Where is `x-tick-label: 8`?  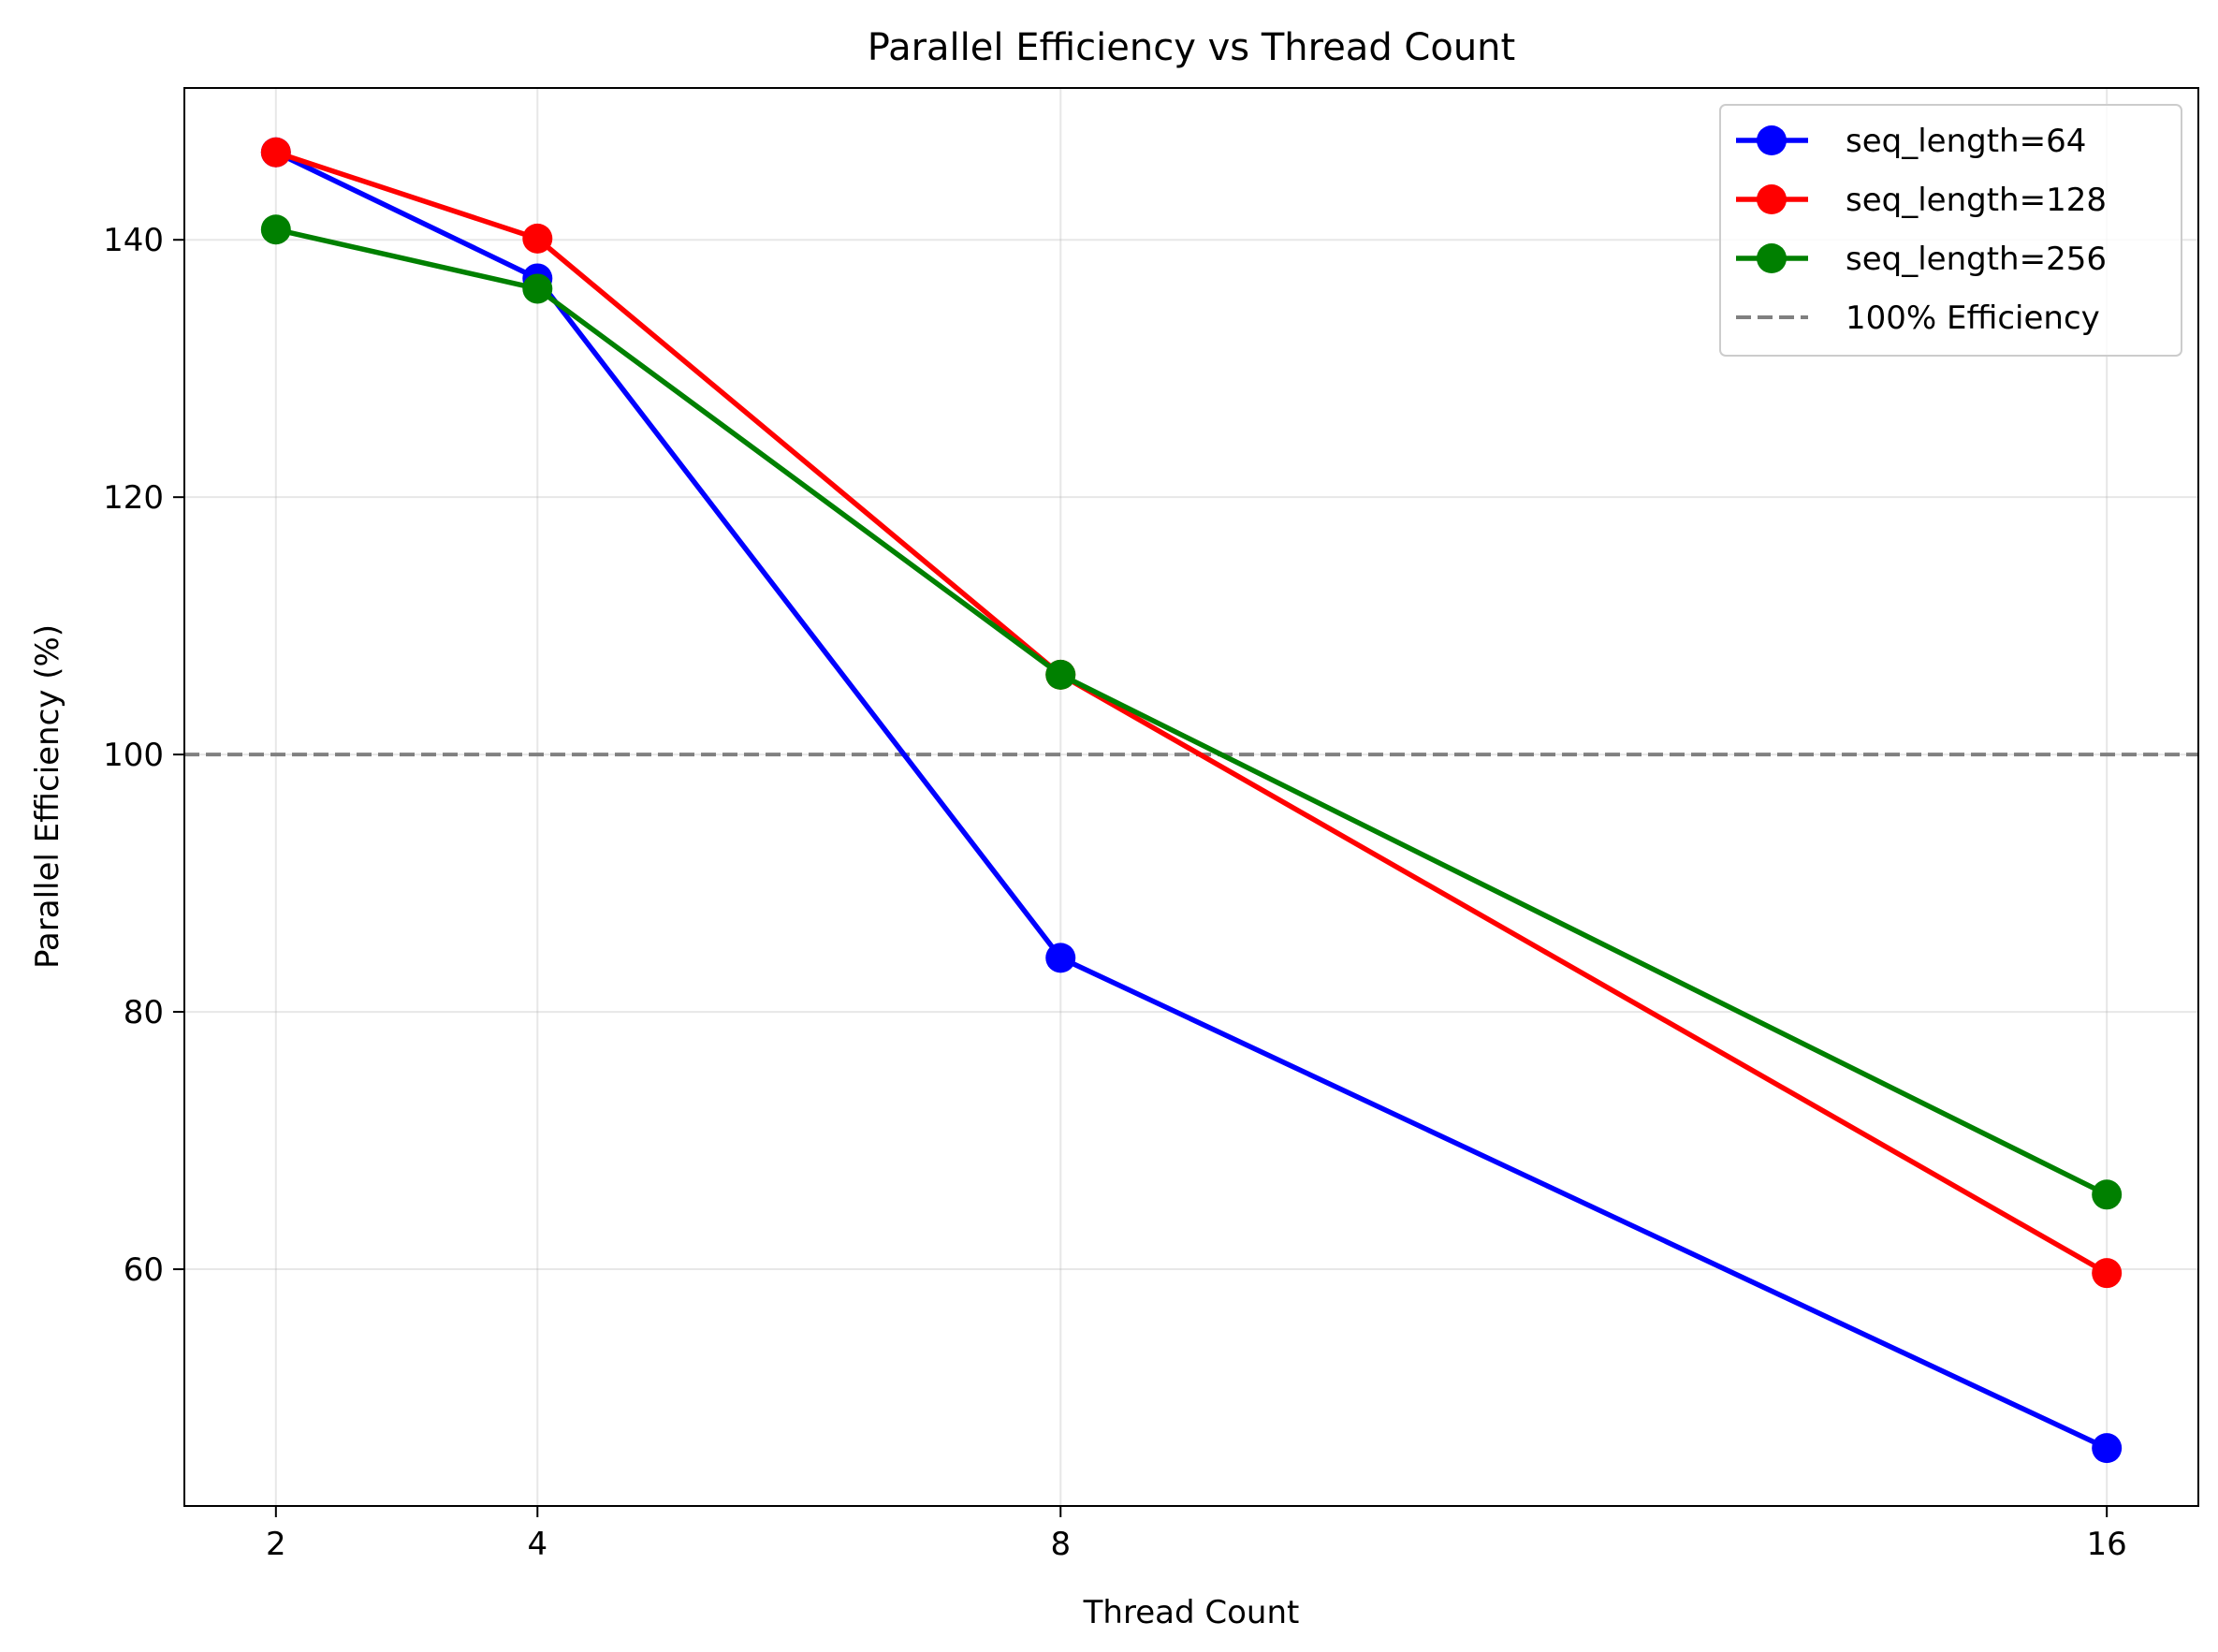 x-tick-label: 8 is located at coordinates (1061, 1544).